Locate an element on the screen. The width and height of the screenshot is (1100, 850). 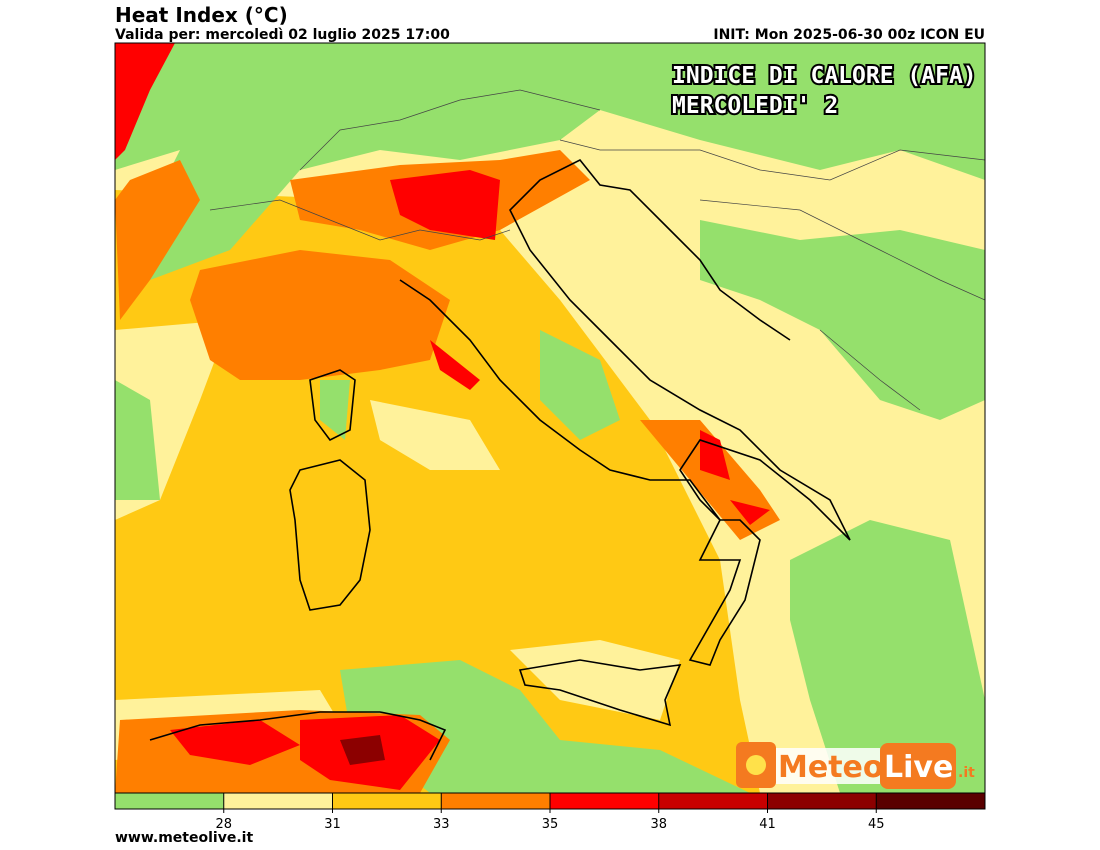
colorbar-tick-label: 33 is located at coordinates (441, 824).